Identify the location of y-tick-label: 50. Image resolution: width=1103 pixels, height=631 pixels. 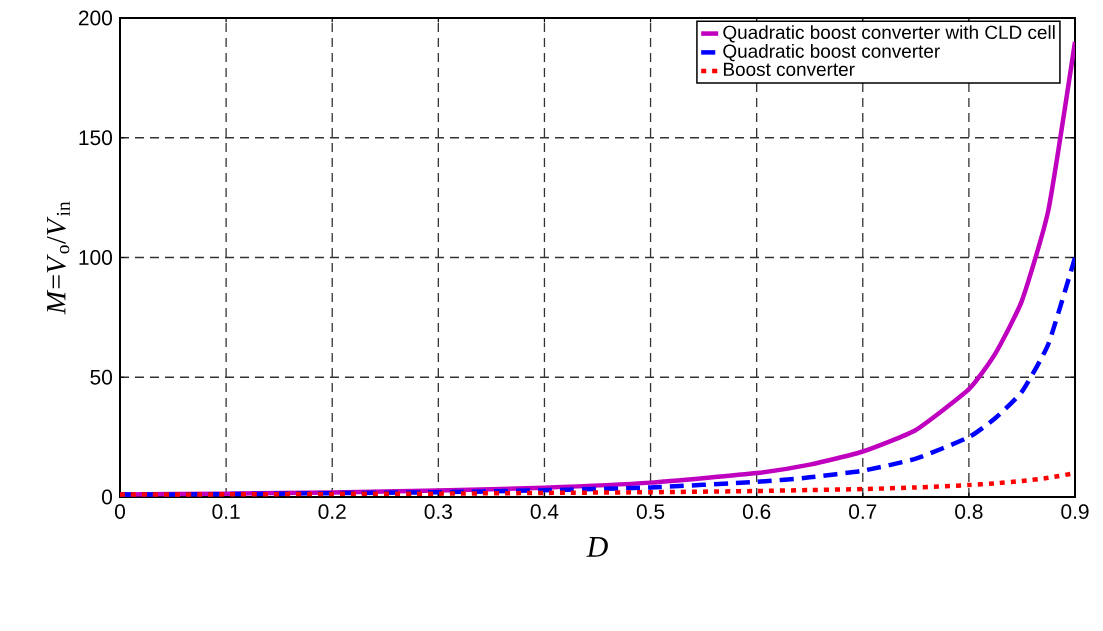
(101, 377).